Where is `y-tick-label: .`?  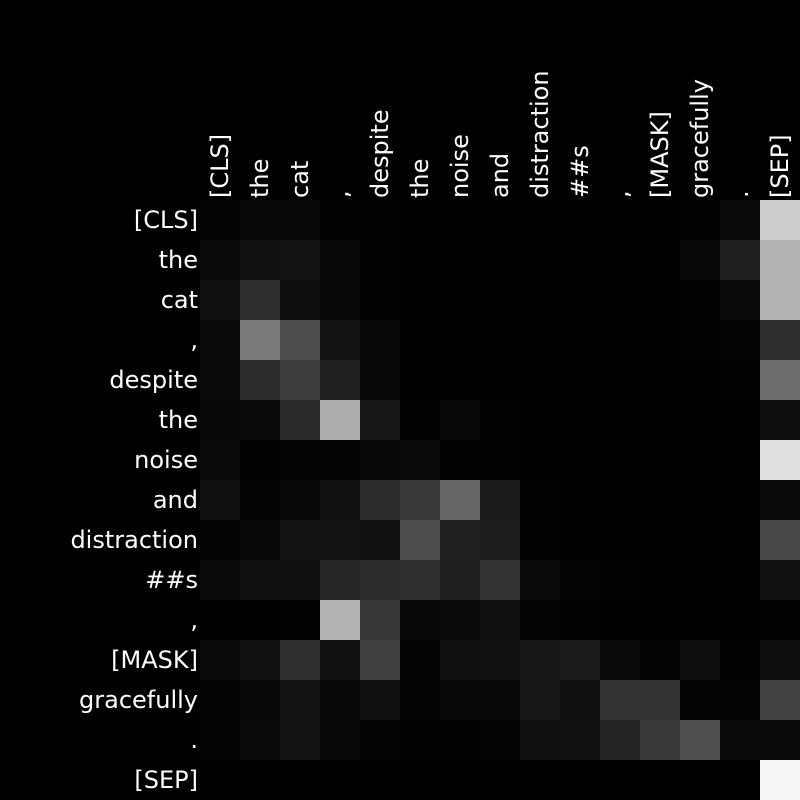 y-tick-label: . is located at coordinates (194, 740).